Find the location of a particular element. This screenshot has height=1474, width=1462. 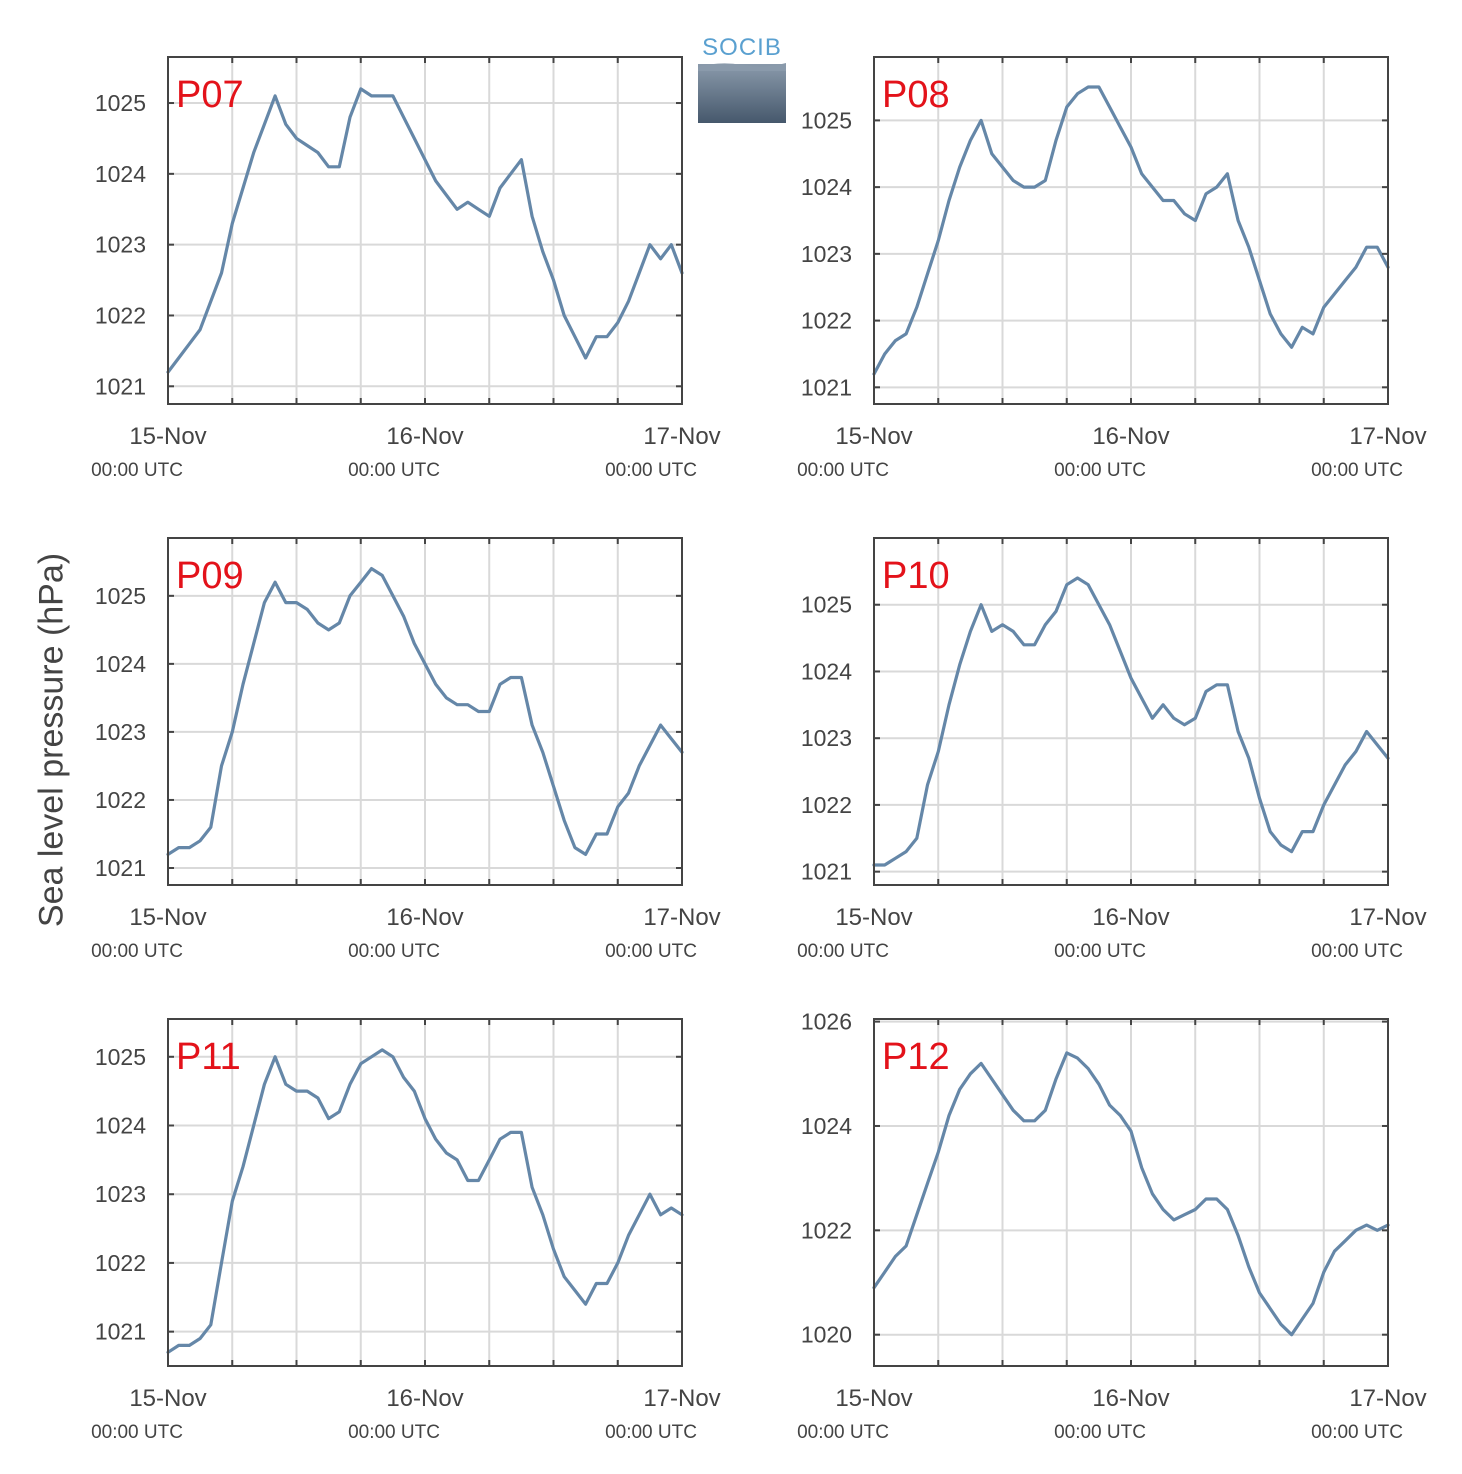

panel-label: P12 is located at coordinates (916, 1057).